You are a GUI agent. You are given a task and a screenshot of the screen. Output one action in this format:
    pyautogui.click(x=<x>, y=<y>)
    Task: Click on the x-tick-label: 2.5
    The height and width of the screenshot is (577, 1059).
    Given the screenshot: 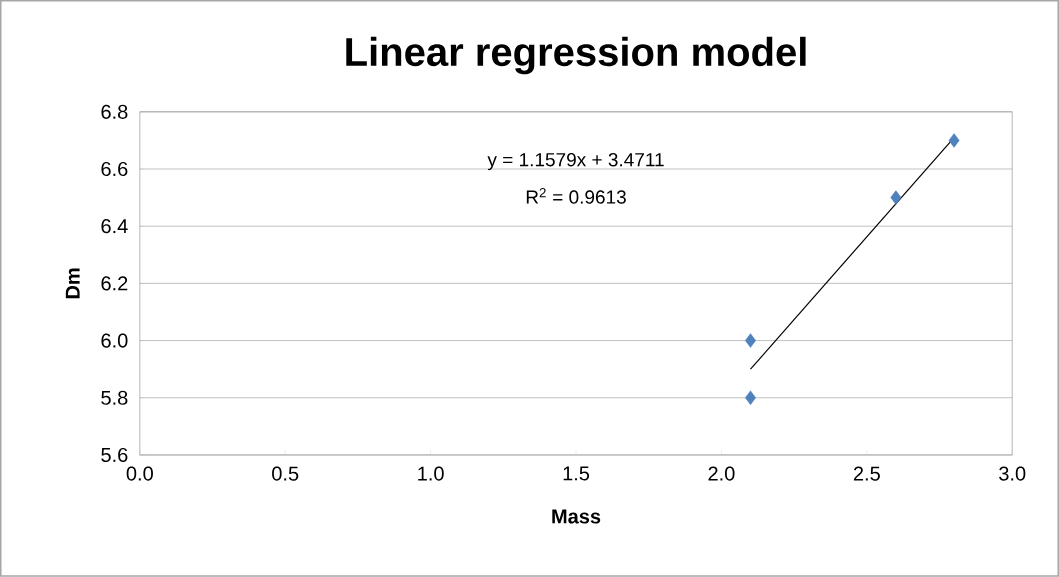 What is the action you would take?
    pyautogui.click(x=866, y=473)
    